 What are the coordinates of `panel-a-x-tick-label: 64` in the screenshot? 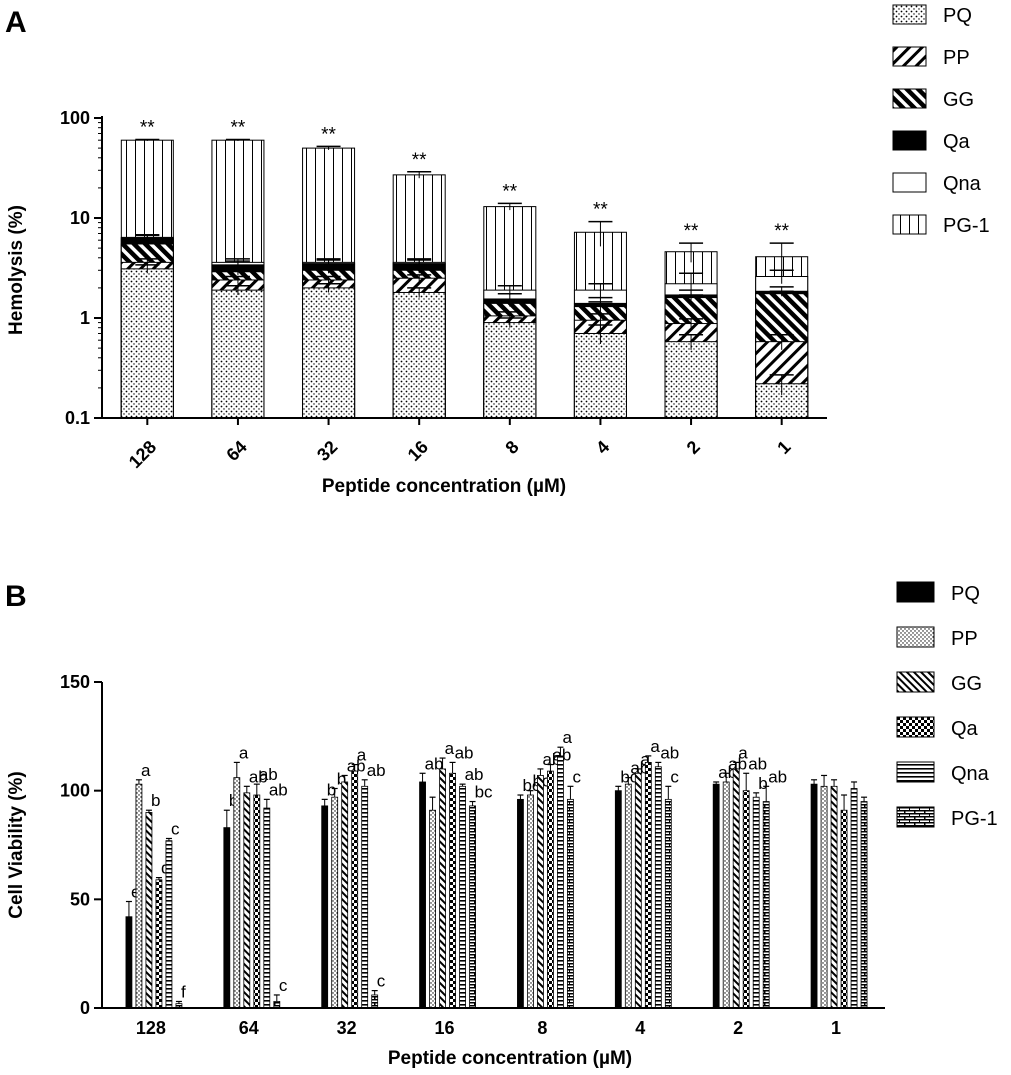 It's located at (236, 451).